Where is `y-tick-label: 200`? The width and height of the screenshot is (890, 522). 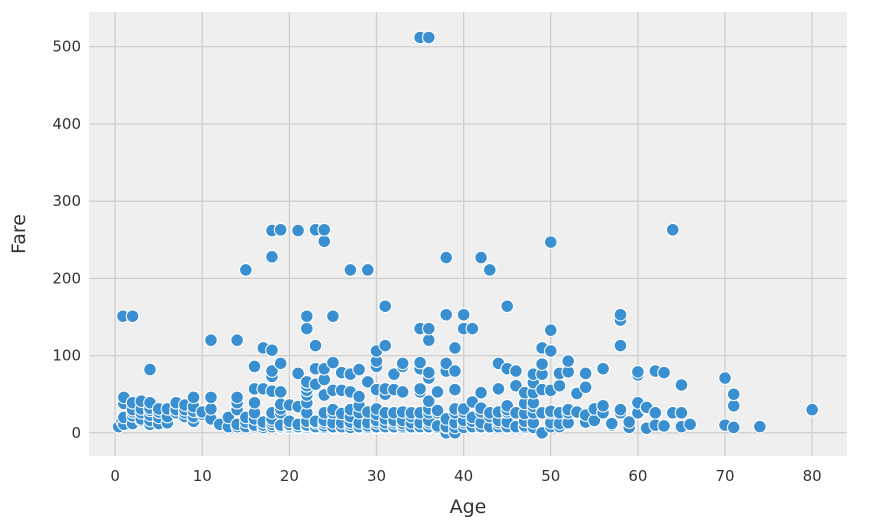
y-tick-label: 200 is located at coordinates (66, 278).